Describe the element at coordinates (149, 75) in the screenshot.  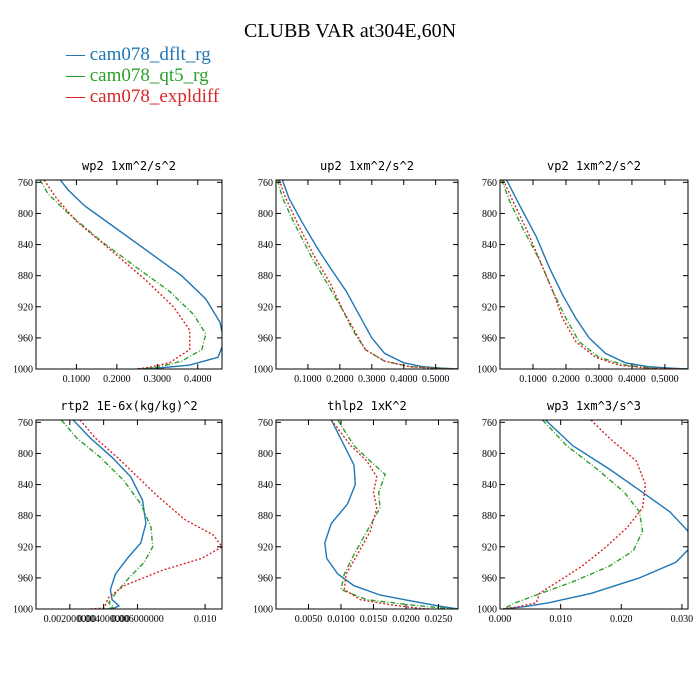
I see `legend-label: cam078_qt5_rg` at that location.